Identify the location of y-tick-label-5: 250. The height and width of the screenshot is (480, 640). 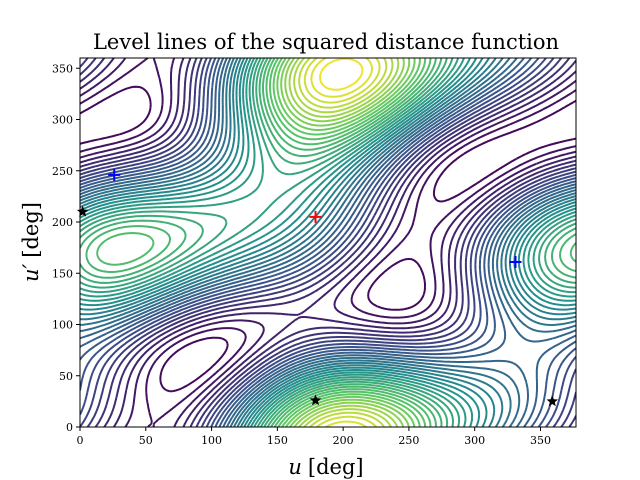
(62, 171).